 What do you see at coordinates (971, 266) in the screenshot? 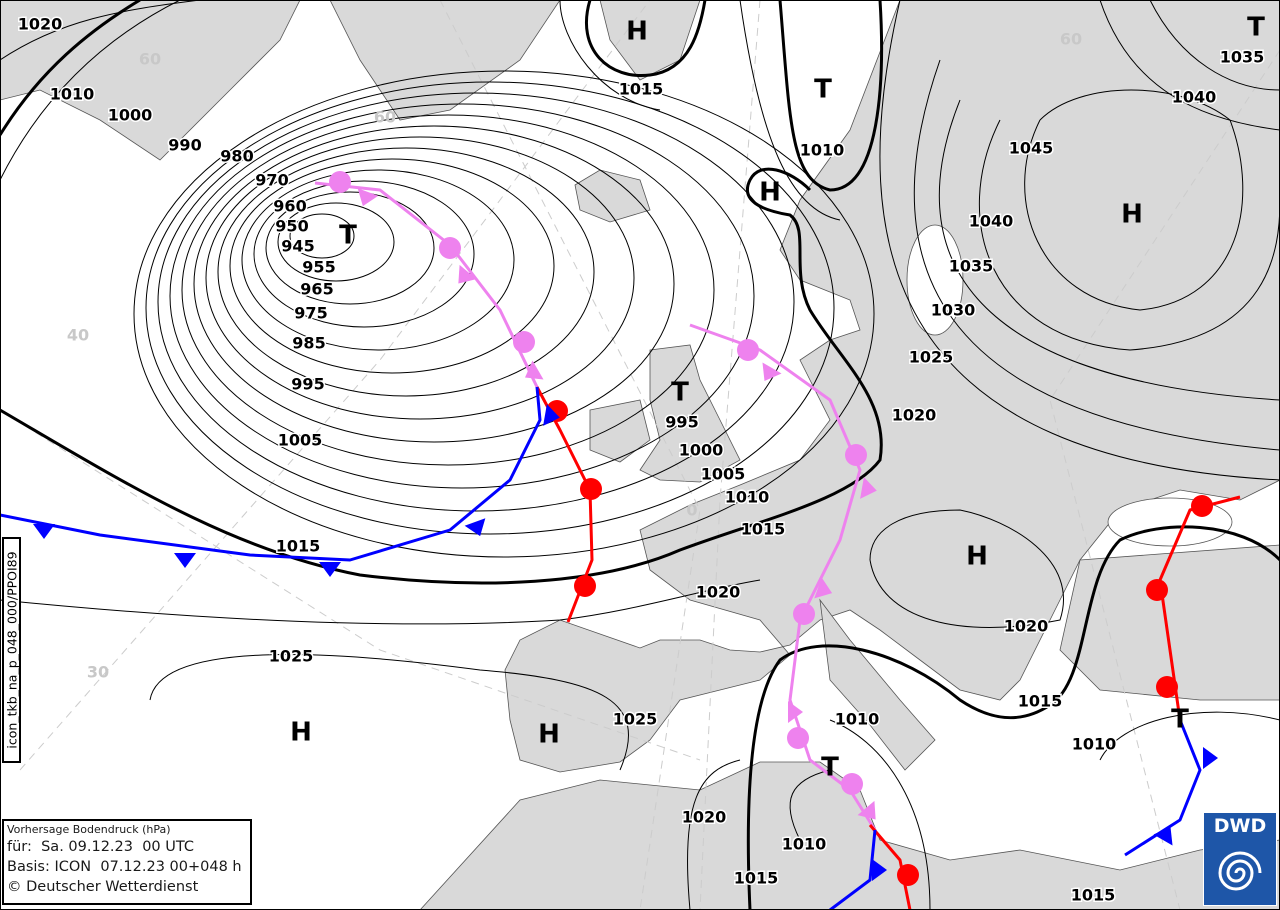
I see `isobar-label: 1035` at bounding box center [971, 266].